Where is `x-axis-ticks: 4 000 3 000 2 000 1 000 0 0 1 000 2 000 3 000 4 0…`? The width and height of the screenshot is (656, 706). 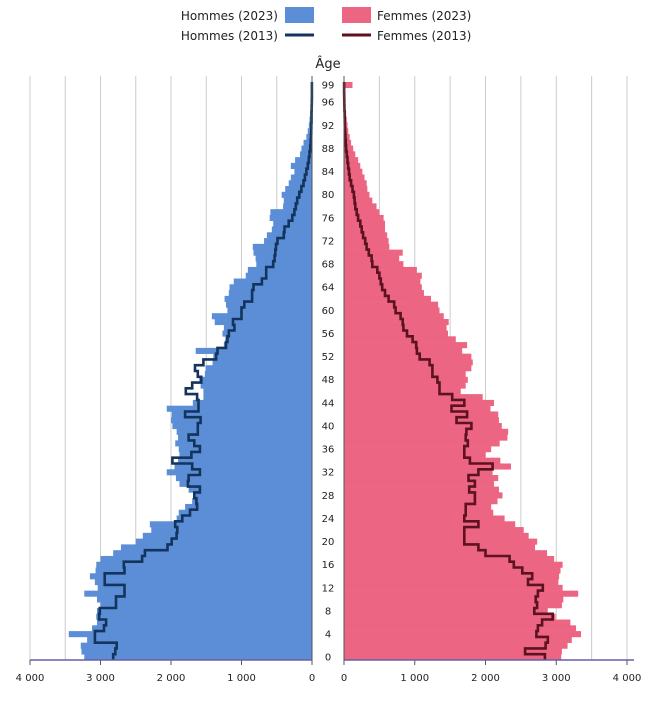
x-axis-ticks: 4 000 3 000 2 000 1 000 0 0 1 000 2 000 3 000 4 0… is located at coordinates (328, 672).